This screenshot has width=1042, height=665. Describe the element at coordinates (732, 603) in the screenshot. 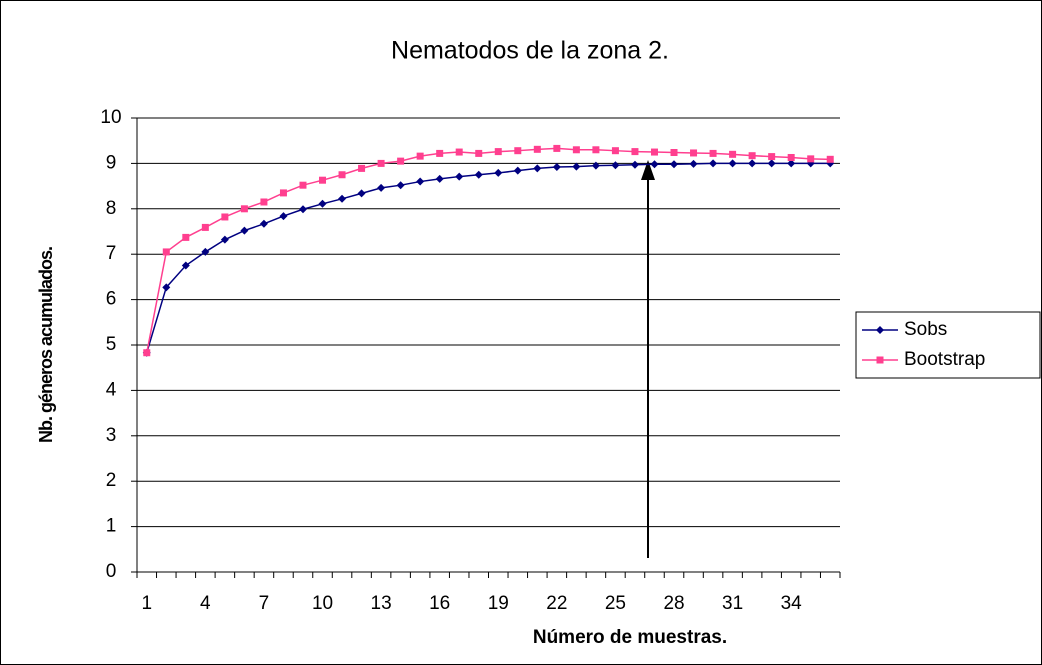

I see `x-tick-label: 31` at that location.